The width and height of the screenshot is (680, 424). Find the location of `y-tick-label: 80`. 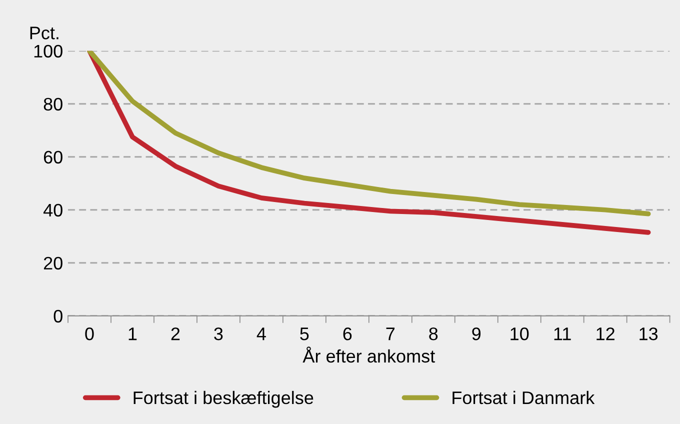

y-tick-label: 80 is located at coordinates (53, 104).